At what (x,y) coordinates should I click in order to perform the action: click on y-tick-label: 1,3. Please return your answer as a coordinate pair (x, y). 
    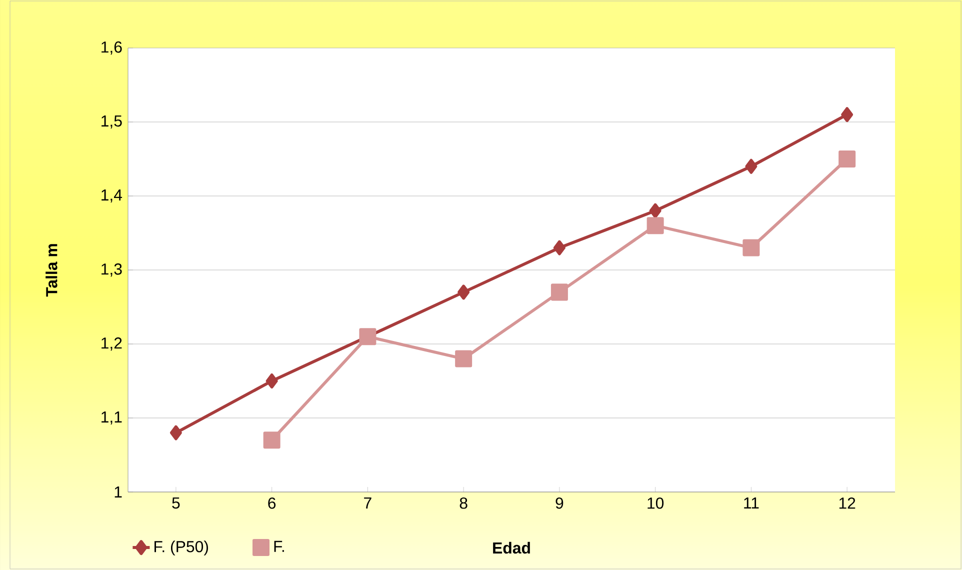
    Looking at the image, I should click on (112, 270).